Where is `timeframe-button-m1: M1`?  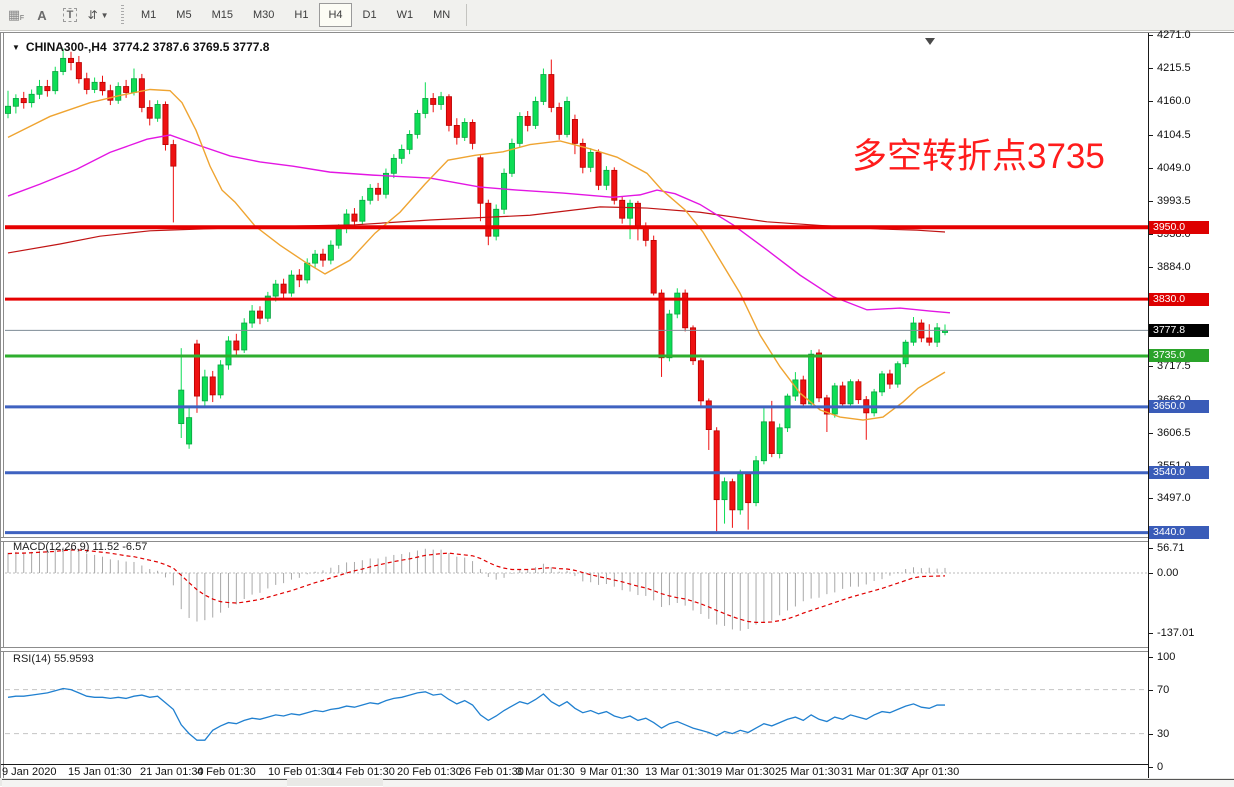
timeframe-button-m1: M1 is located at coordinates (149, 15).